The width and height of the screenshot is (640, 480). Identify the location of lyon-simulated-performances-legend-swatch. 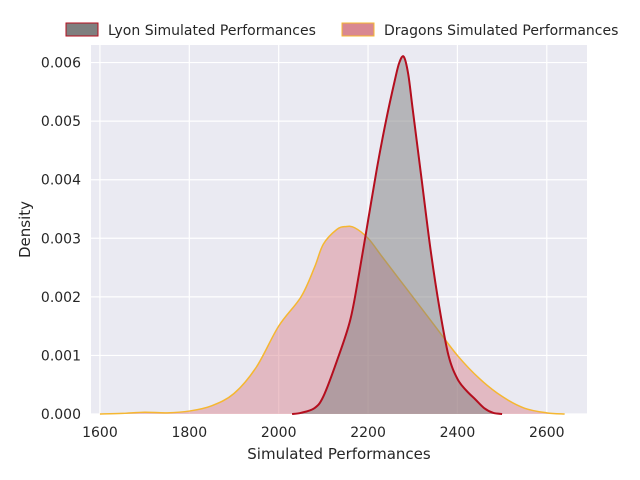
(82, 29).